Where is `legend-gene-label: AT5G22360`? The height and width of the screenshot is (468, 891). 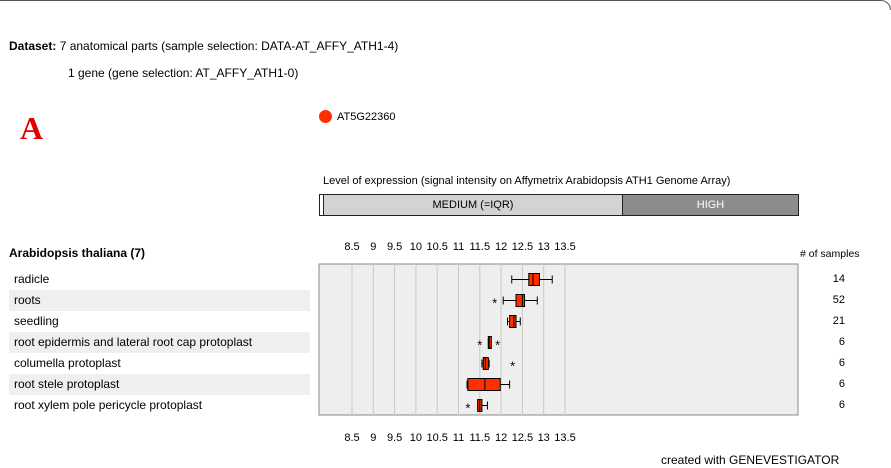 legend-gene-label: AT5G22360 is located at coordinates (366, 116).